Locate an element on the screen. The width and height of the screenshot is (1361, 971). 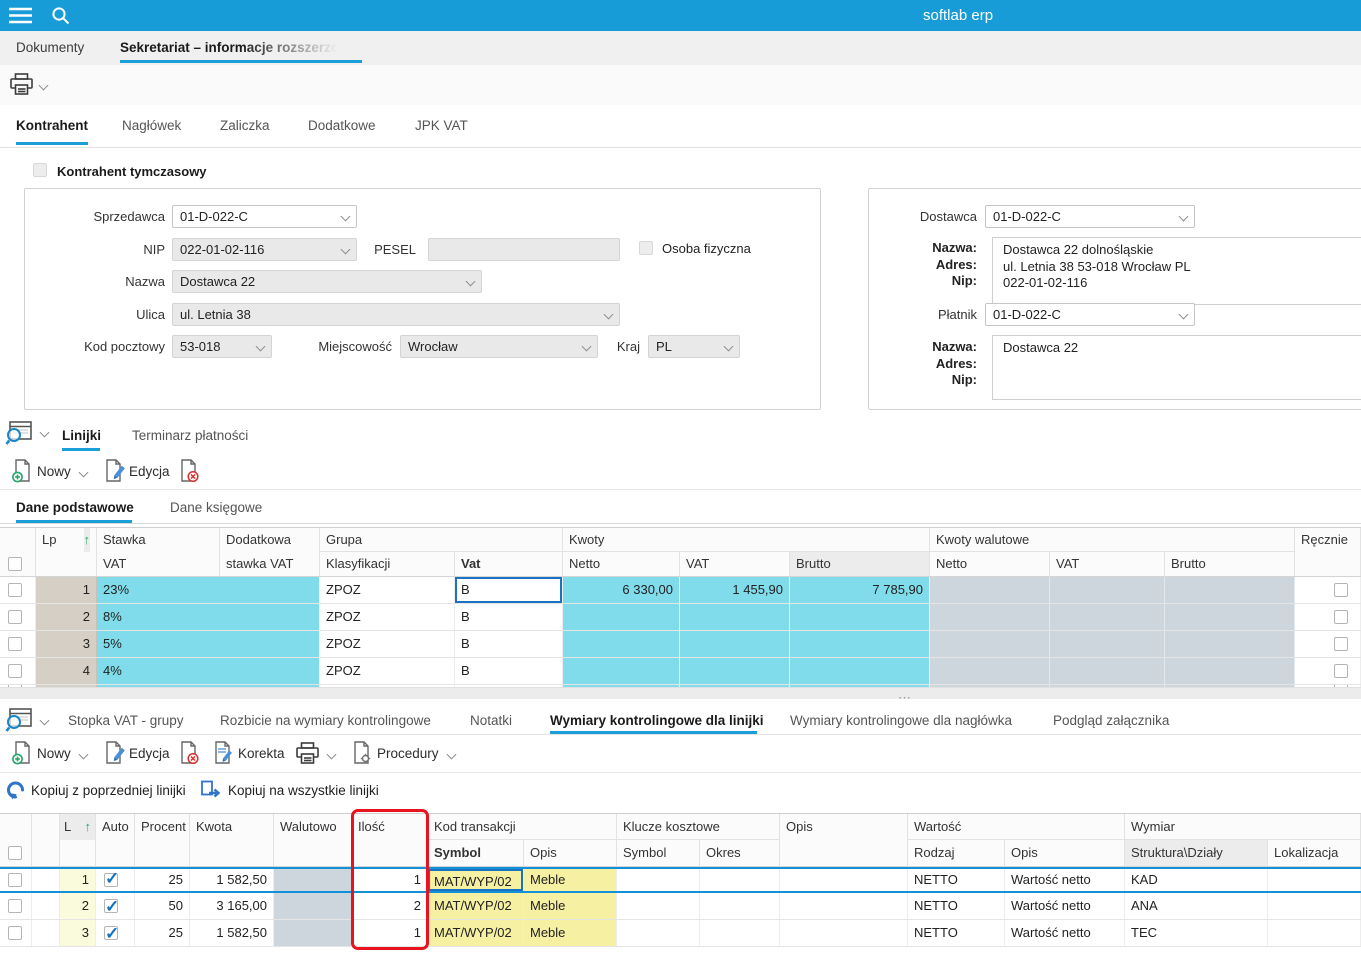
vat-table-row: 1 23% ZPOZ B 6 330,00 1 455,90 7 785,90 is located at coordinates (680, 590).